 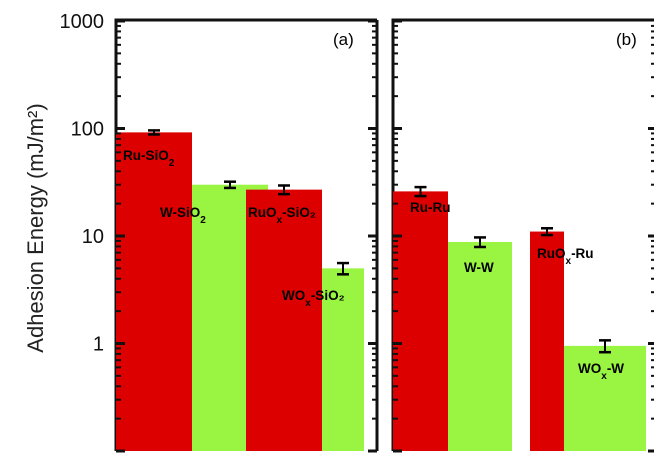 I want to click on bar-wox-w, so click(x=605, y=398).